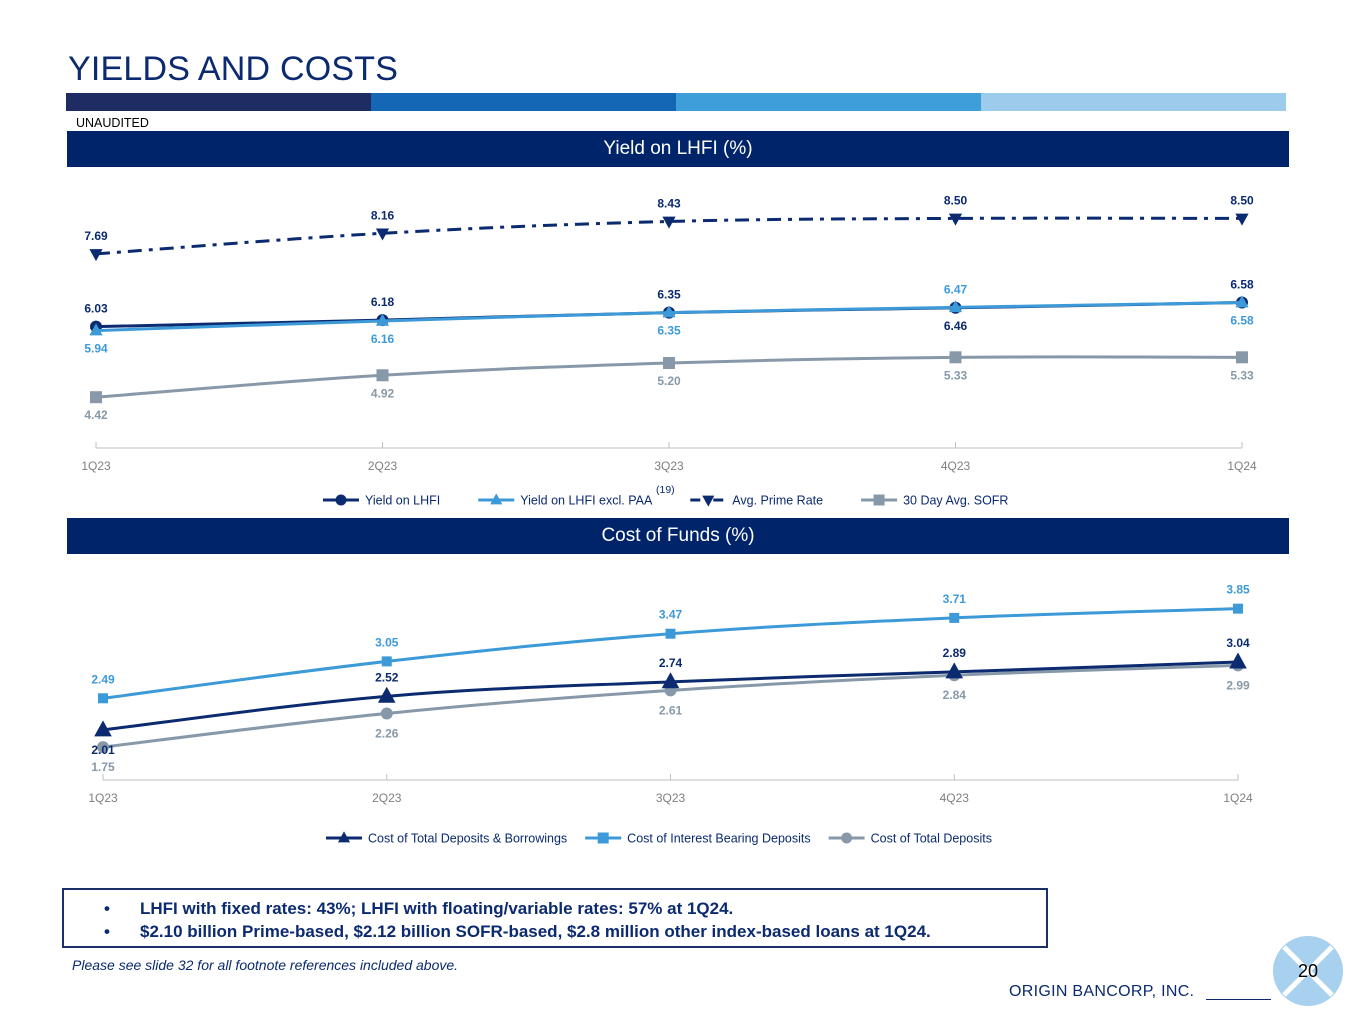  Describe the element at coordinates (956, 289) in the screenshot. I see `data-label: 6.47` at that location.